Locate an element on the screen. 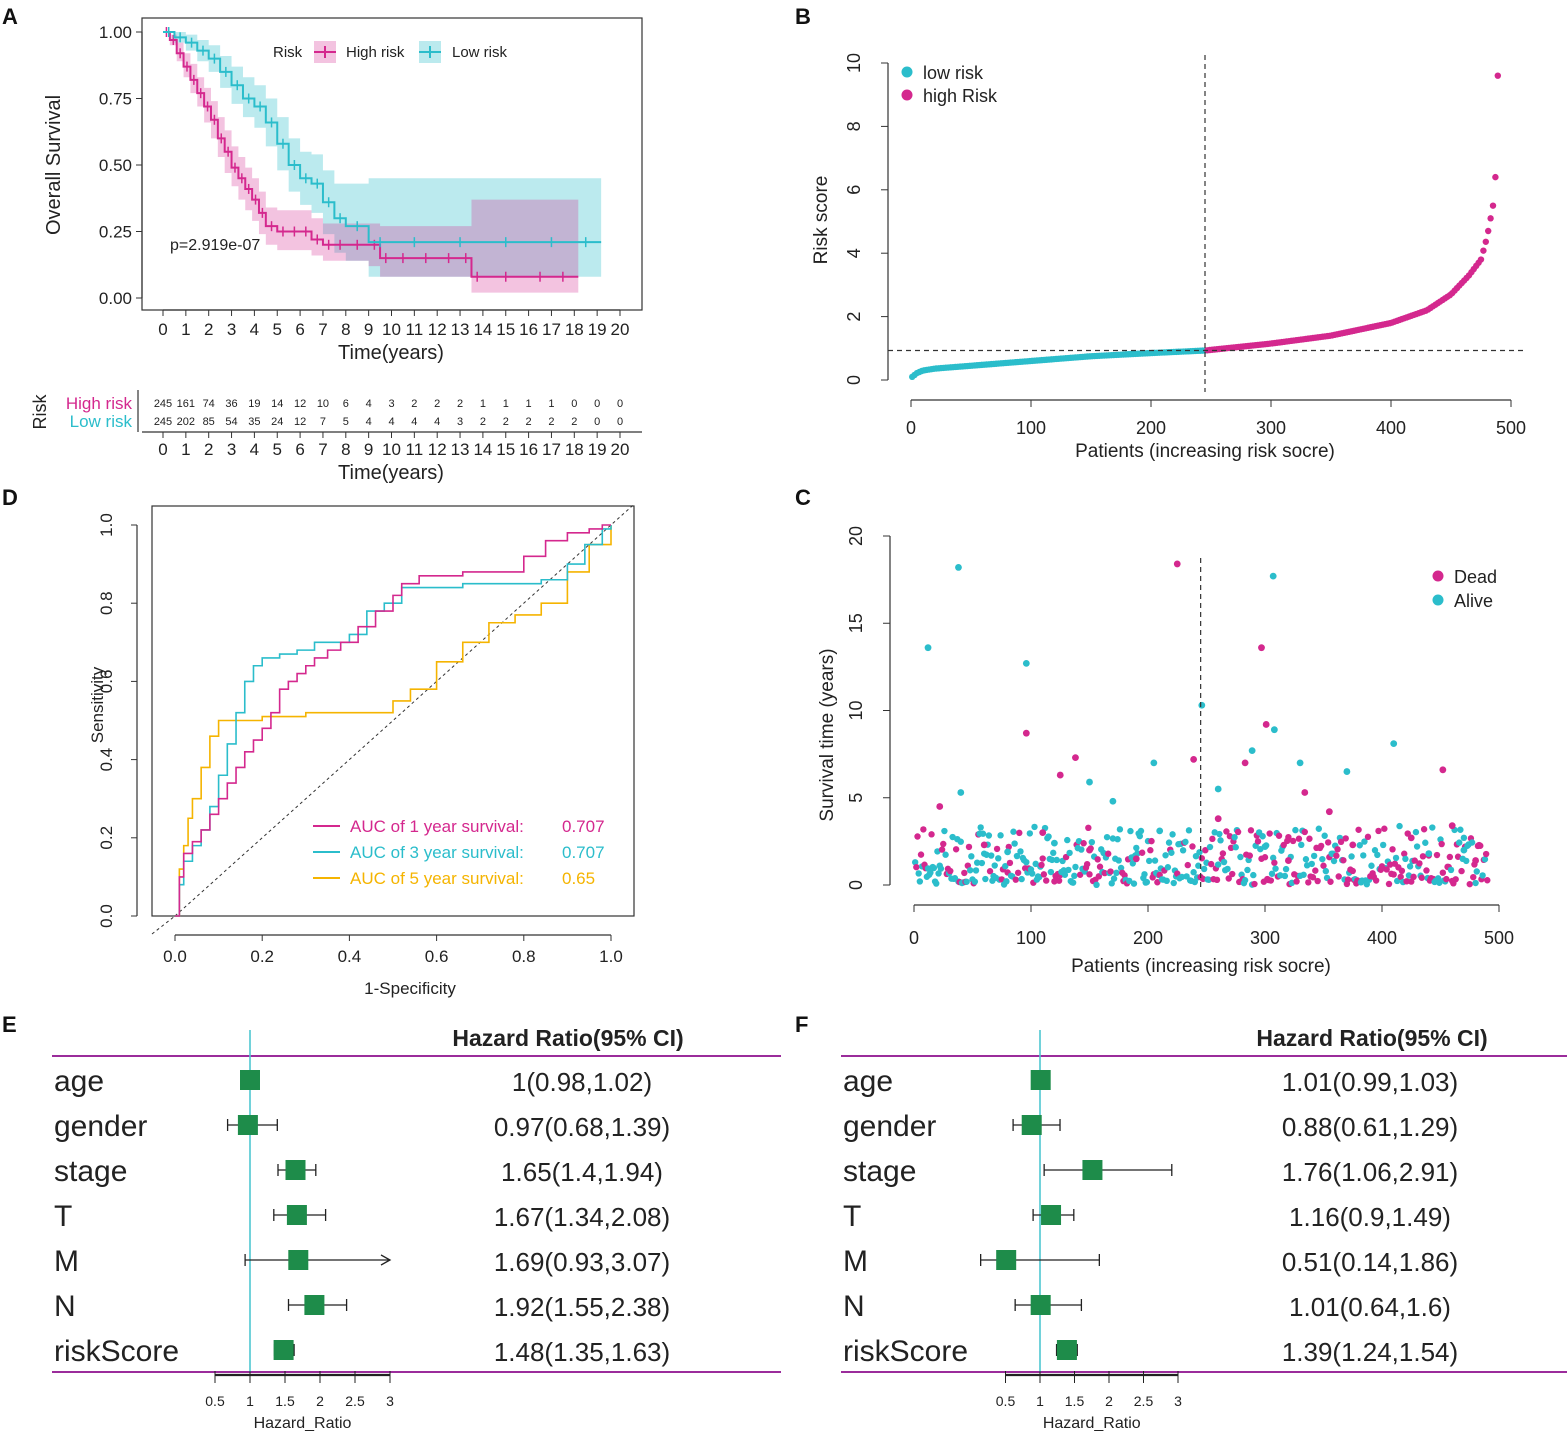  table-x-tick-label: 3 is located at coordinates (231, 449).